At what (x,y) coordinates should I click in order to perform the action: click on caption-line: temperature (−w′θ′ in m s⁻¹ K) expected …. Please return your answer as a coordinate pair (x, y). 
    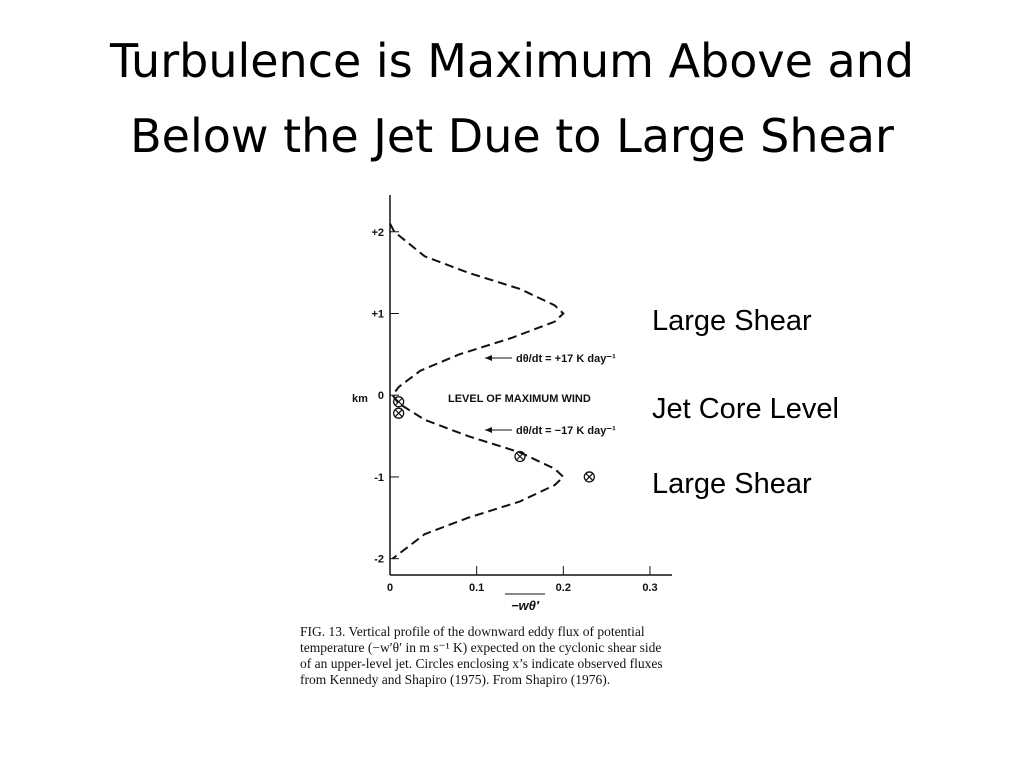
    Looking at the image, I should click on (480, 647).